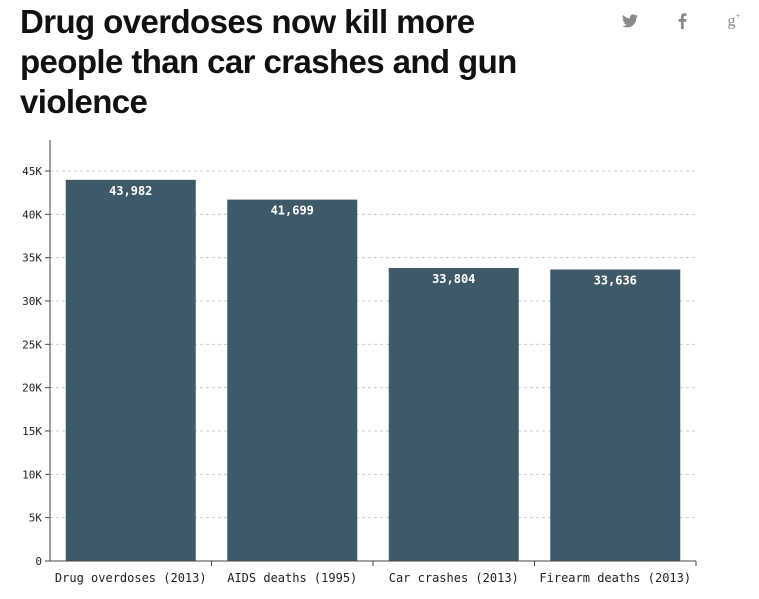 This screenshot has width=759, height=599. Describe the element at coordinates (131, 578) in the screenshot. I see `x-tick-label: Drug overdoses (2013)` at that location.